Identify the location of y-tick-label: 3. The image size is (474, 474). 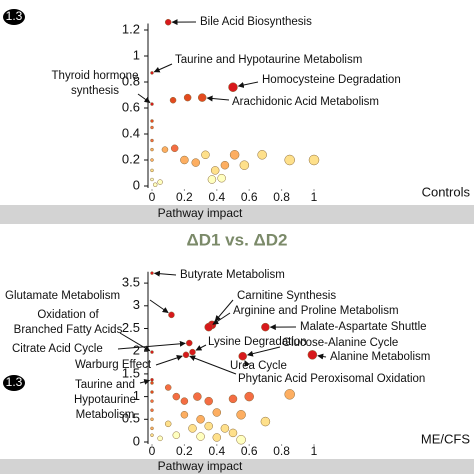
(136, 304).